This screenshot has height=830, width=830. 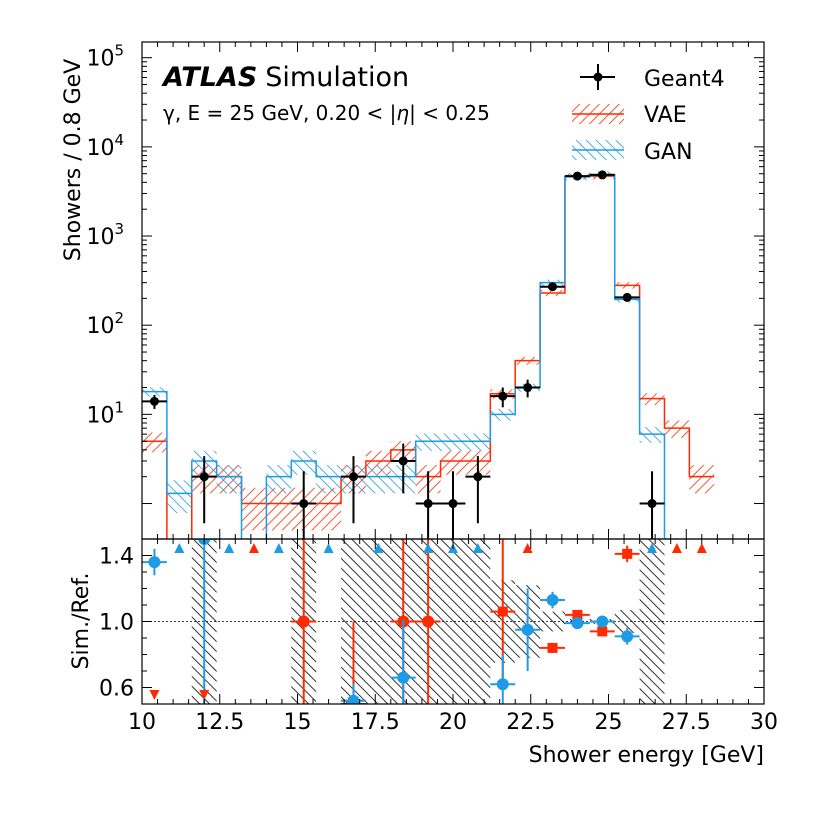 What do you see at coordinates (73, 160) in the screenshot?
I see `main-y-axis-label: Showers / 0.8 GeV` at bounding box center [73, 160].